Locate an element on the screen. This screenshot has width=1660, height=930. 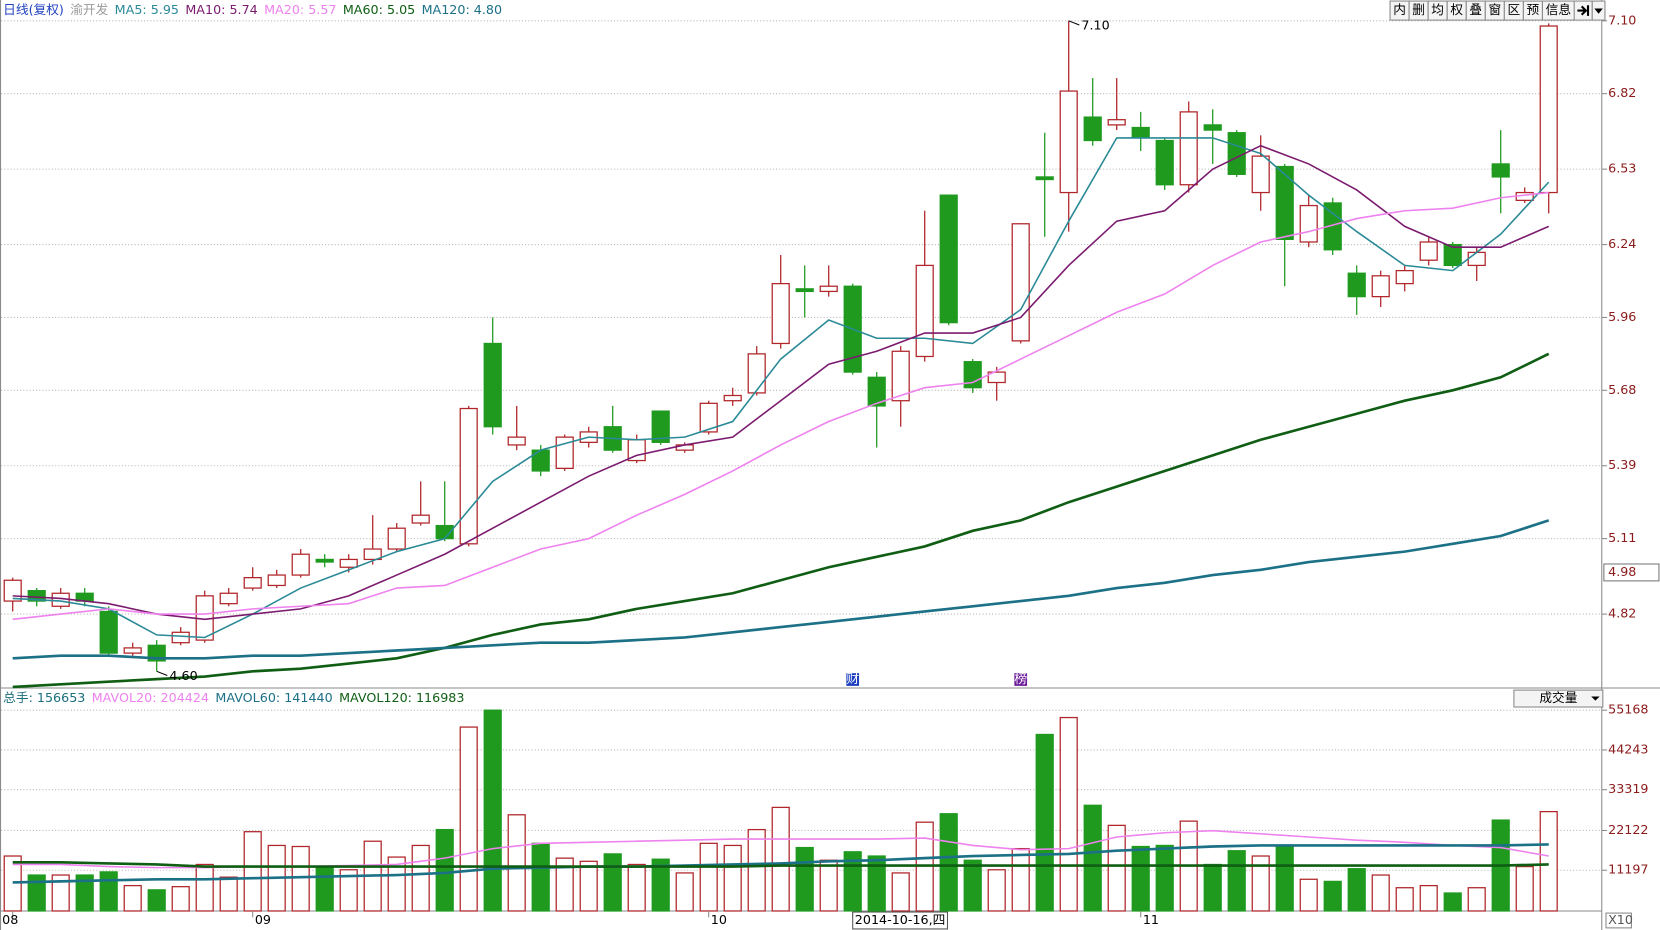
event-label: 榜 is located at coordinates (1020, 678).